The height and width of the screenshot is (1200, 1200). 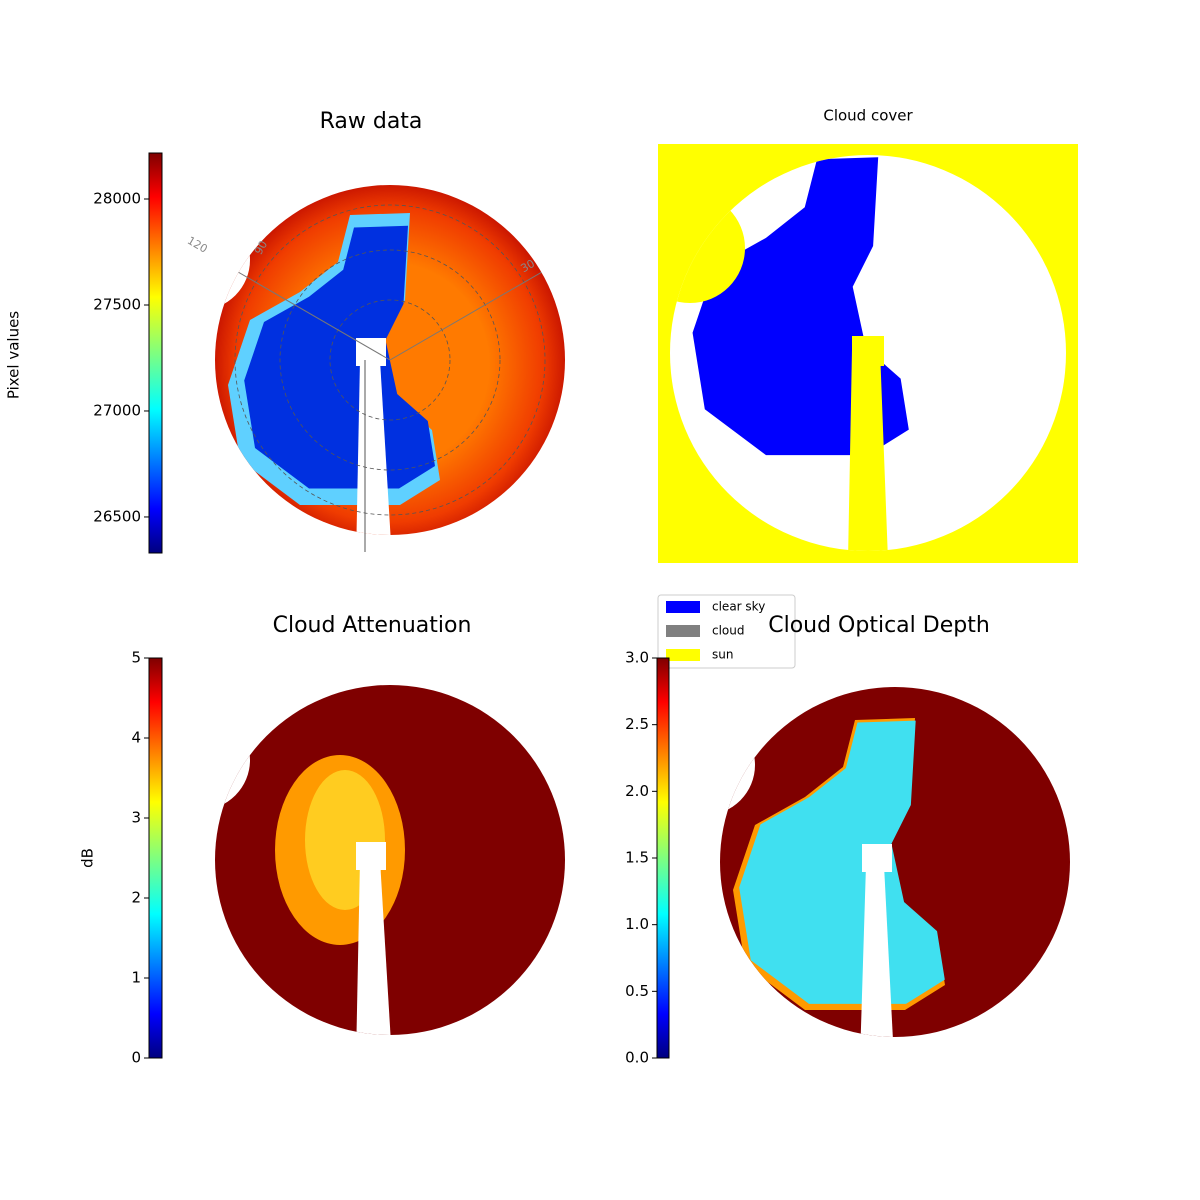 What do you see at coordinates (117, 304) in the screenshot?
I see `colorbar-tick-label: 27500` at bounding box center [117, 304].